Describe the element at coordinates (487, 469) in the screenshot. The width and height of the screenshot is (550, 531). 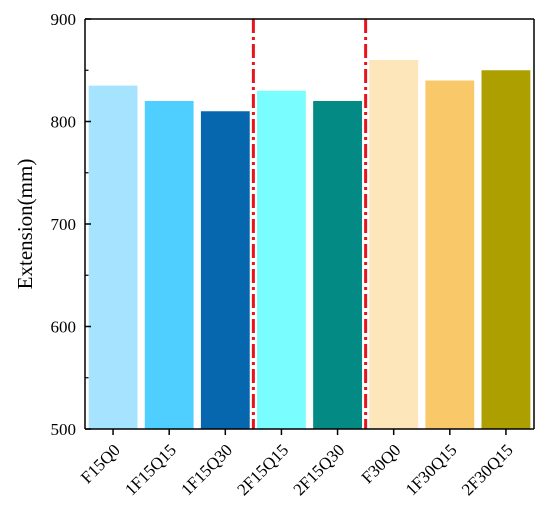
I see `x-tick-label-2f30q15: 2F30Q15` at that location.